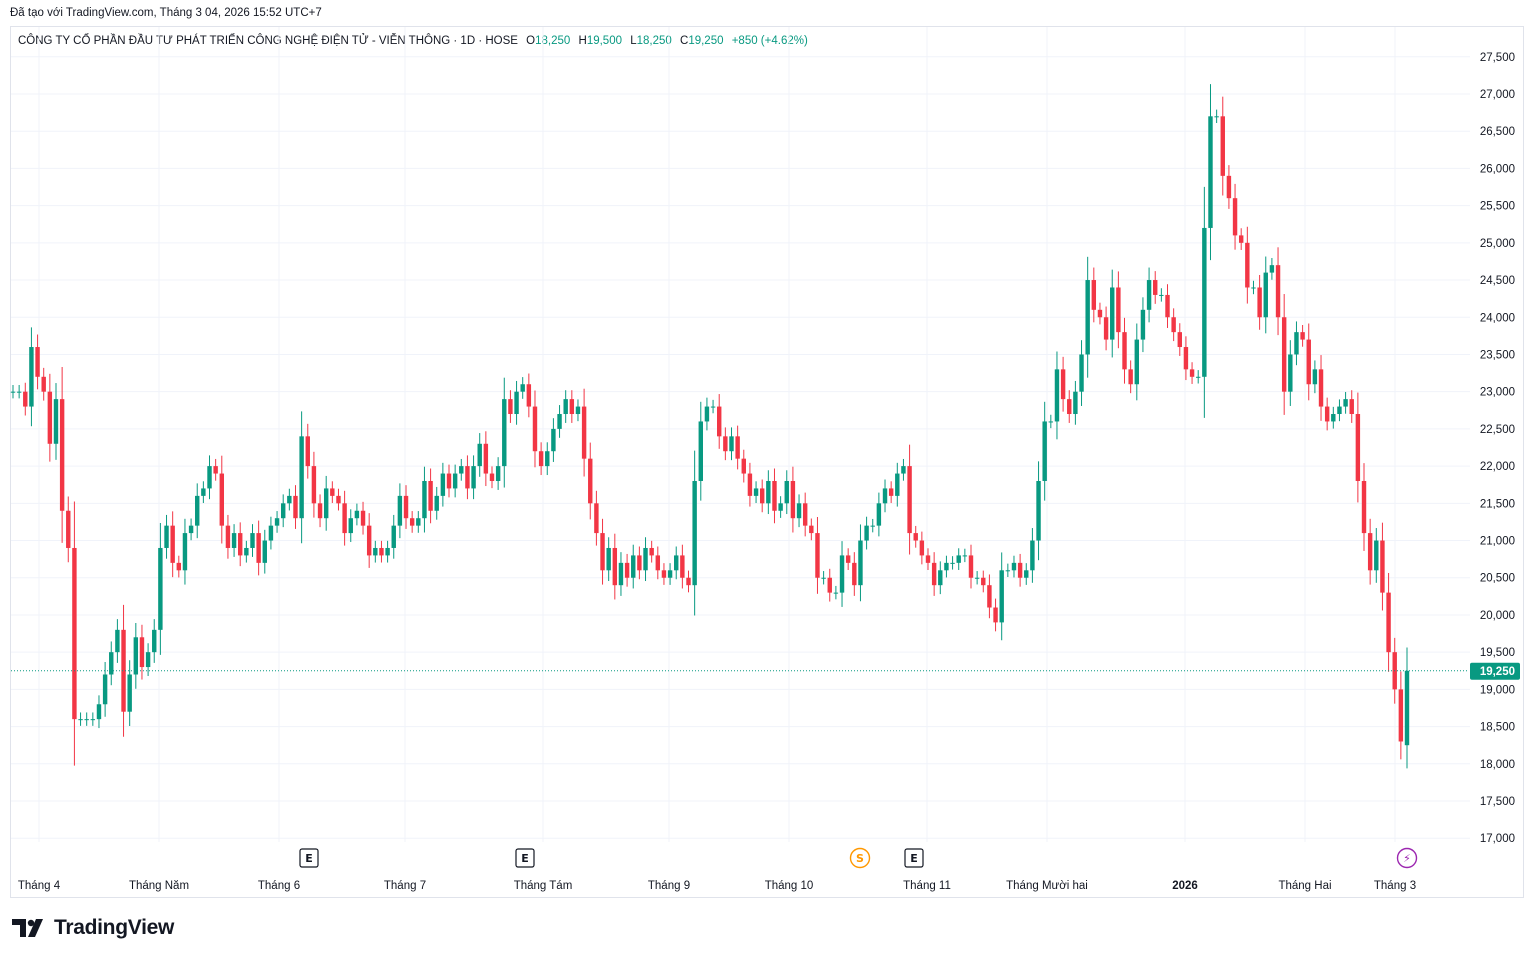 The image size is (1534, 959). Describe the element at coordinates (1395, 886) in the screenshot. I see `time-tick-label: Tháng 3` at that location.